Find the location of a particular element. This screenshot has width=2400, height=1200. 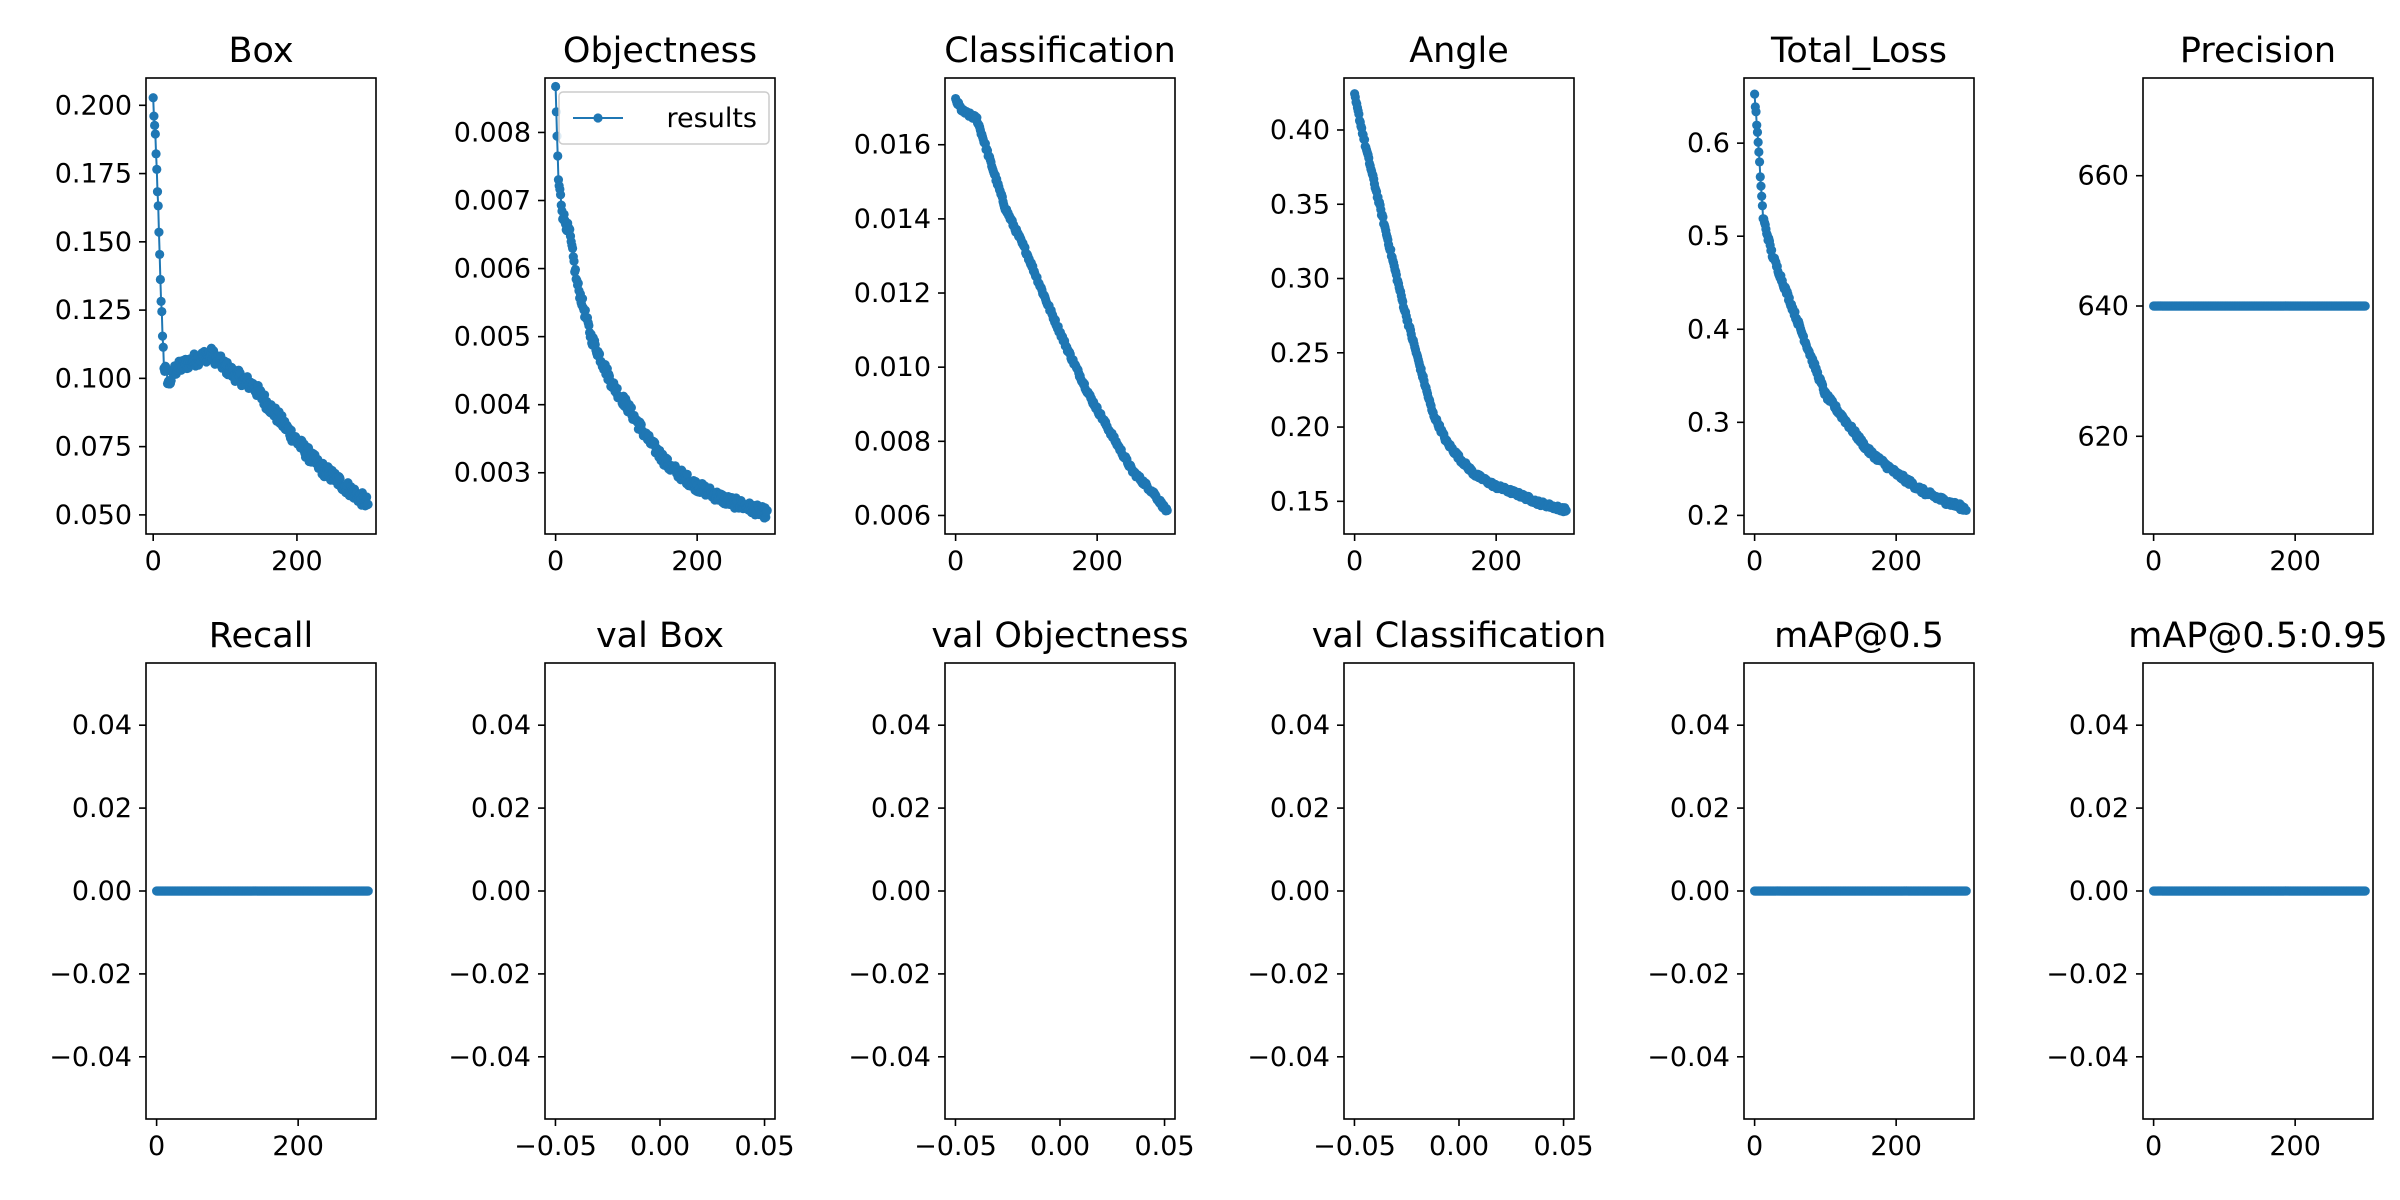

y-tick-label: 0.30 is located at coordinates (1300, 279).